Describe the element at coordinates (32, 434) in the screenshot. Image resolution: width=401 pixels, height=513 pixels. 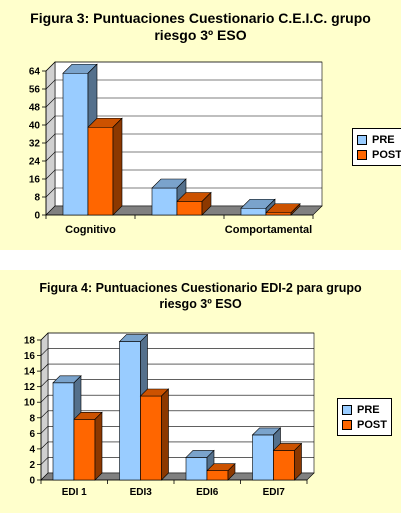
I see `y-tick-label: 6` at that location.